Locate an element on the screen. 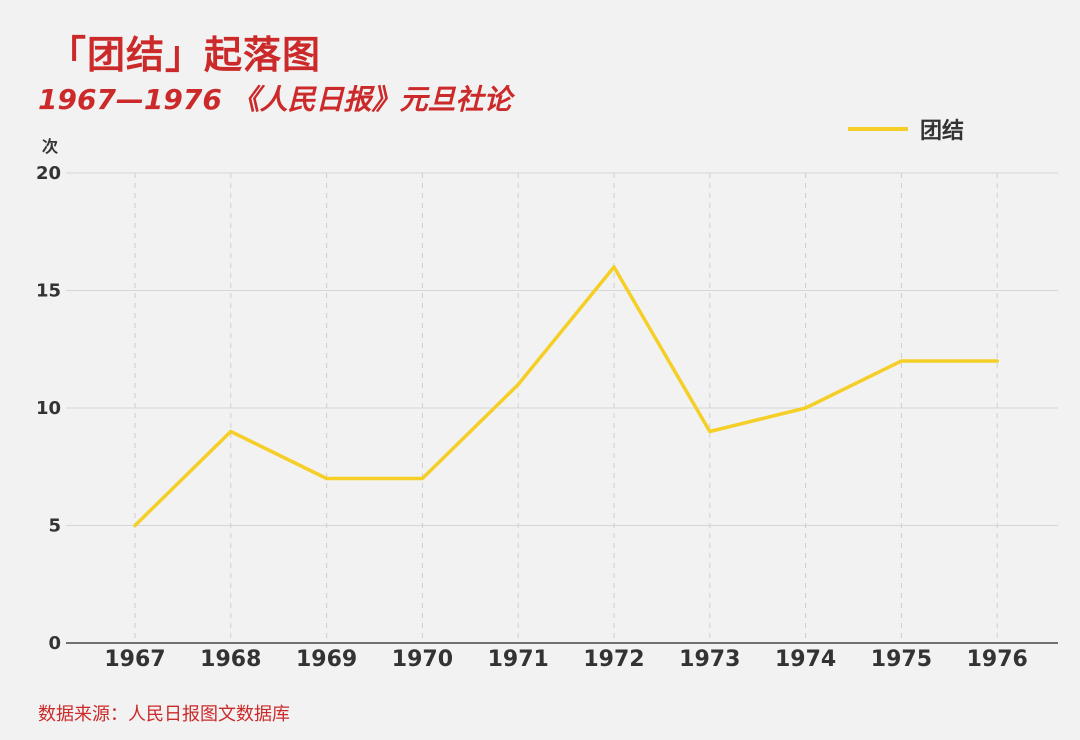  x-tick-label: 1972 is located at coordinates (613, 659).